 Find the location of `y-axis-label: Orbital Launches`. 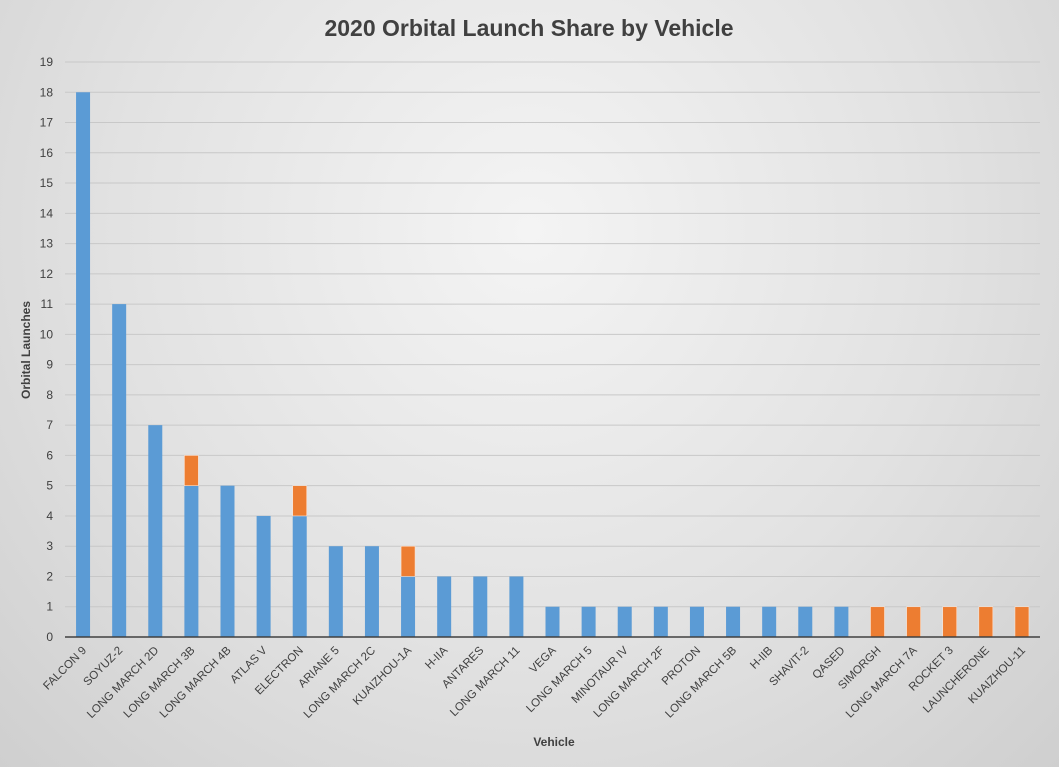

y-axis-label: Orbital Launches is located at coordinates (26, 350).